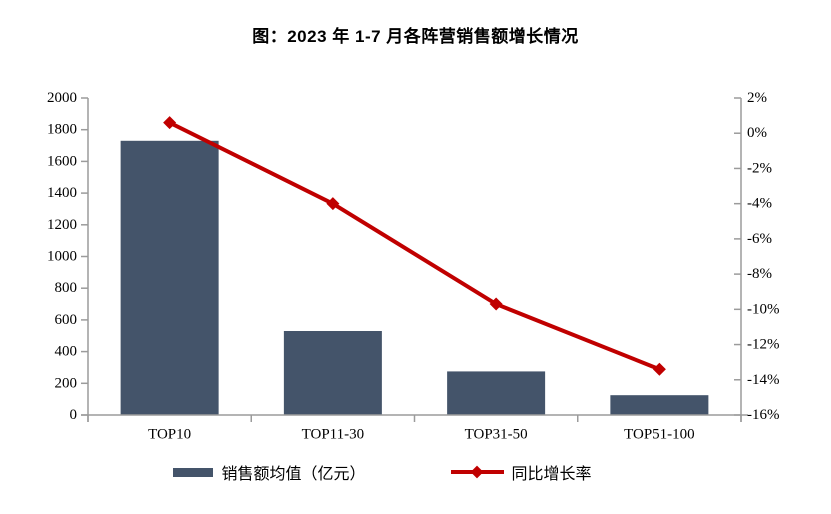 This screenshot has width=831, height=514. I want to click on line-legend-swatch-icon, so click(477, 472).